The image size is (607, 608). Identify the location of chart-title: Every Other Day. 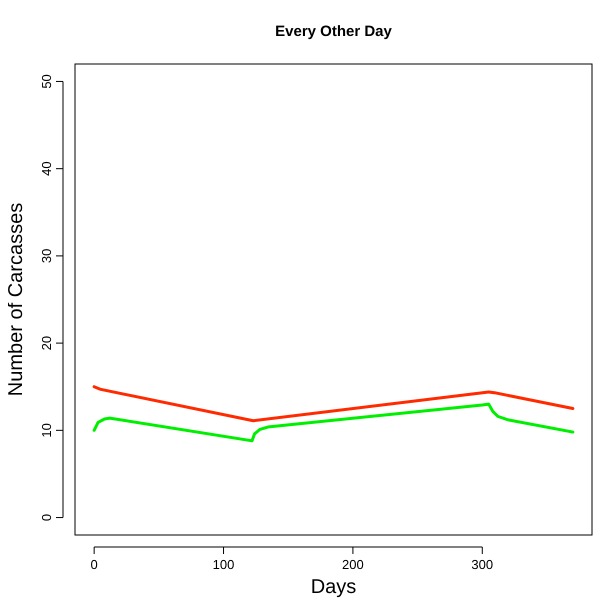
(334, 31).